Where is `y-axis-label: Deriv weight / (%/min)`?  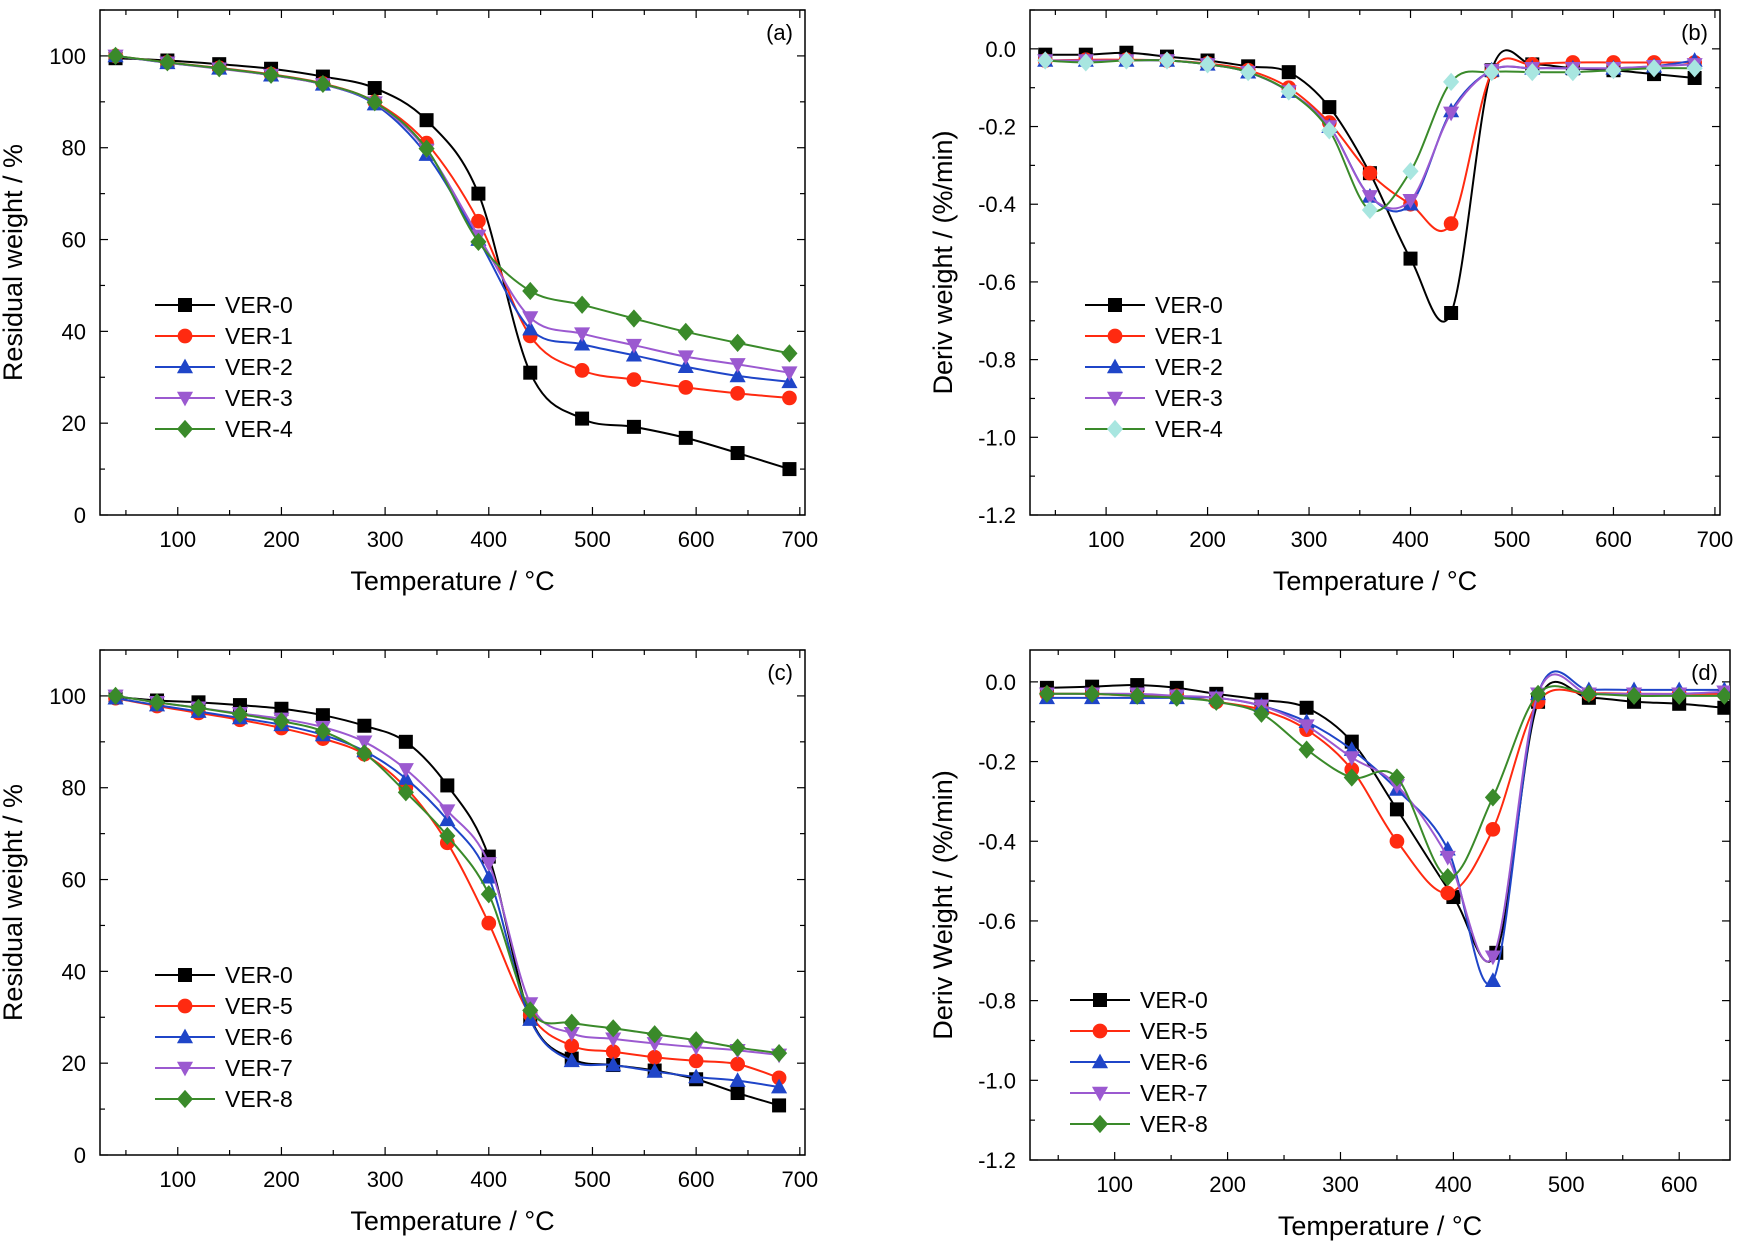
y-axis-label: Deriv weight / (%/min) is located at coordinates (943, 262).